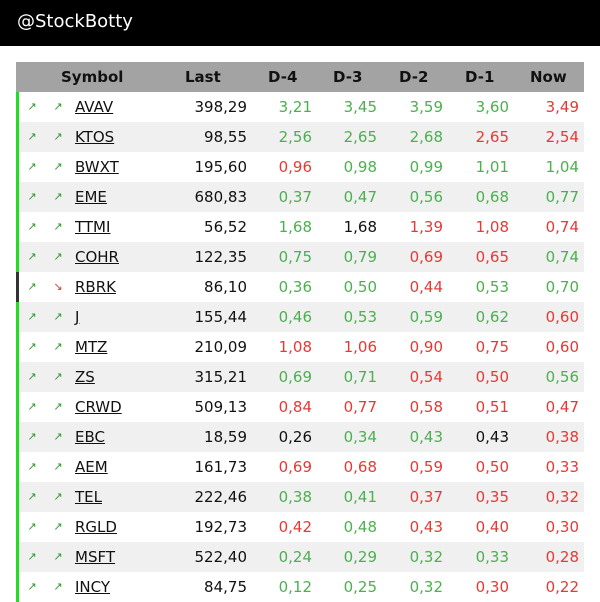  I want to click on table-row: ↗ ↗ MTZ 210,09 1,08 1,06 0,90 0,75 0,60, so click(300, 347).